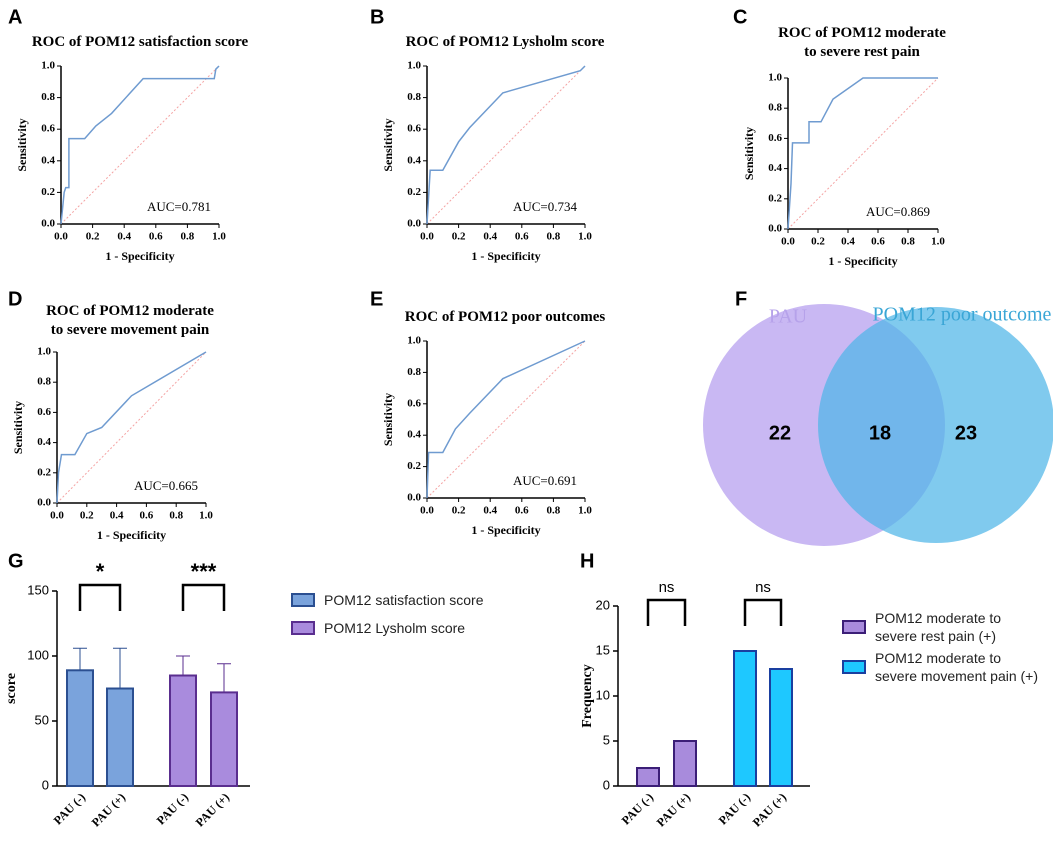 Image resolution: width=1053 pixels, height=843 pixels. Describe the element at coordinates (15, 17) in the screenshot. I see `panel-label: A` at that location.